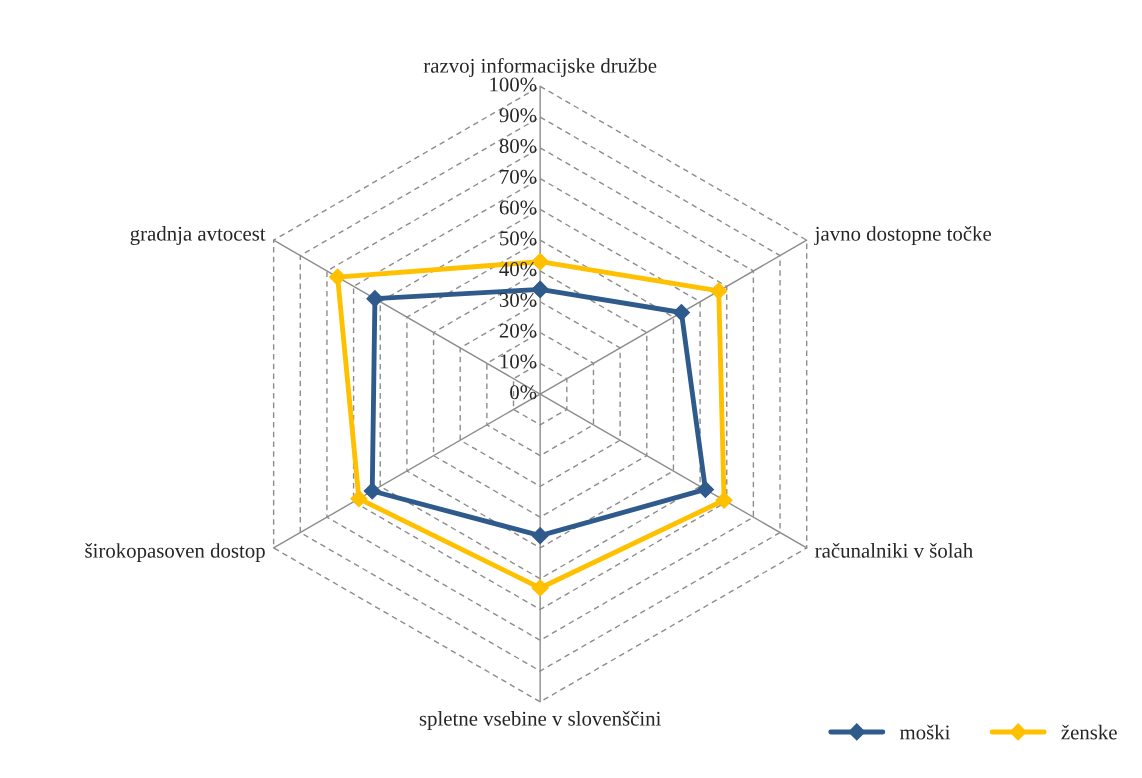 This screenshot has width=1142, height=778. Describe the element at coordinates (513, 84) in the screenshot. I see `y-tick-label: 100%` at that location.